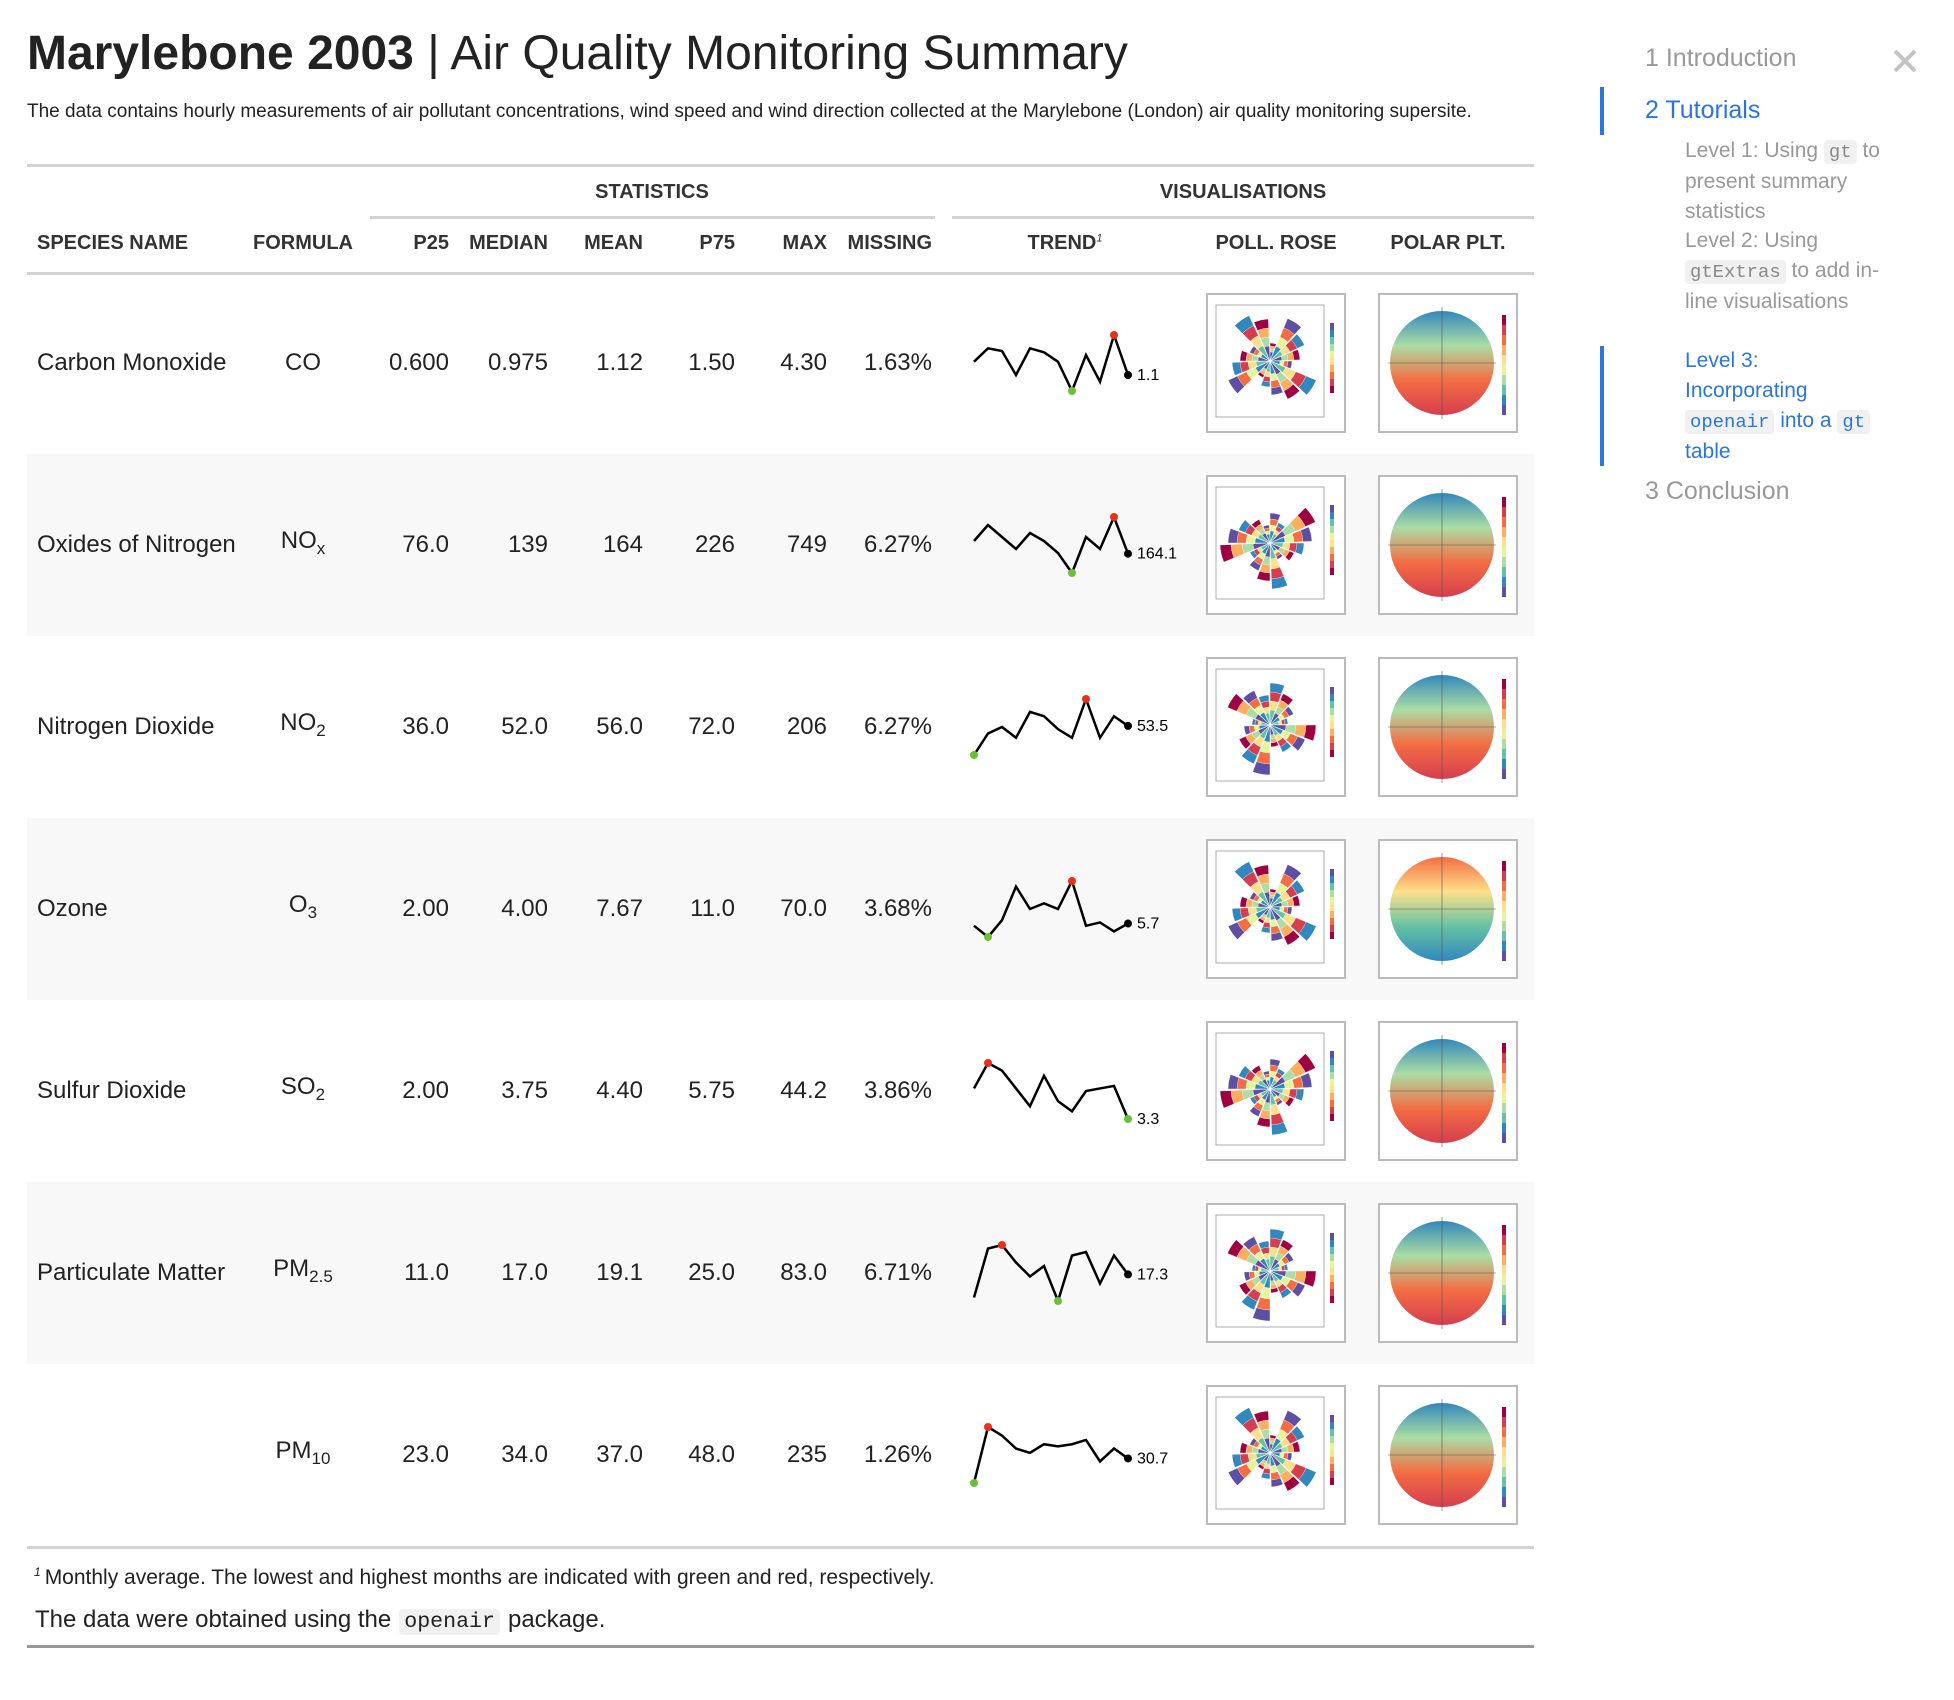 The width and height of the screenshot is (1954, 1700). I want to click on sparkline: 30.7, so click(1069, 1455).